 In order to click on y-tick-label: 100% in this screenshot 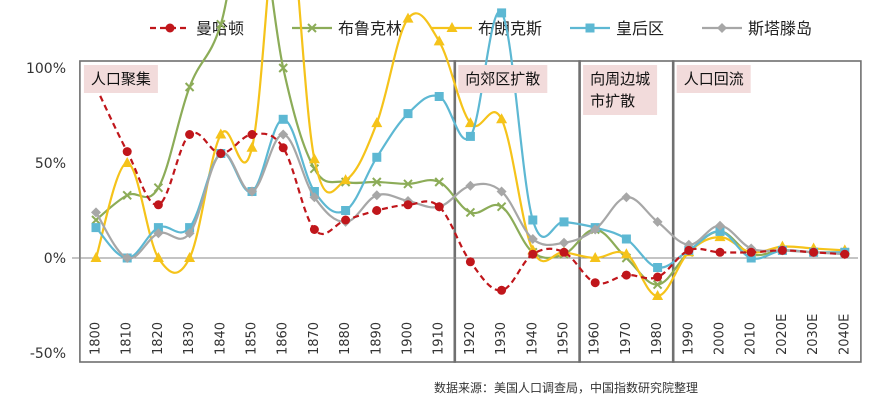, I will do `click(46, 69)`.